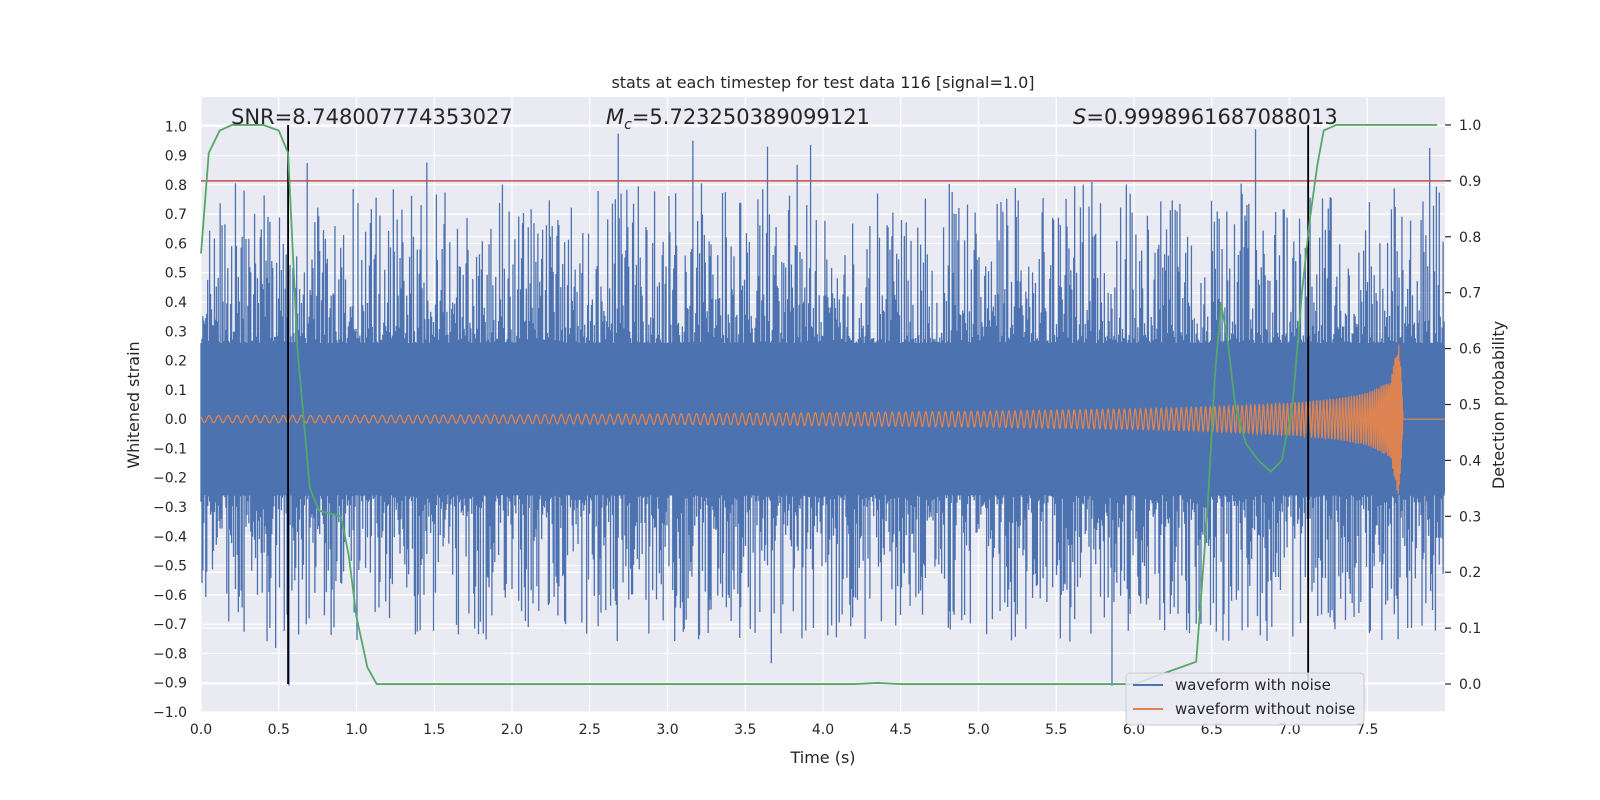  Describe the element at coordinates (1289, 730) in the screenshot. I see `x-tick-label: 7.0` at that location.